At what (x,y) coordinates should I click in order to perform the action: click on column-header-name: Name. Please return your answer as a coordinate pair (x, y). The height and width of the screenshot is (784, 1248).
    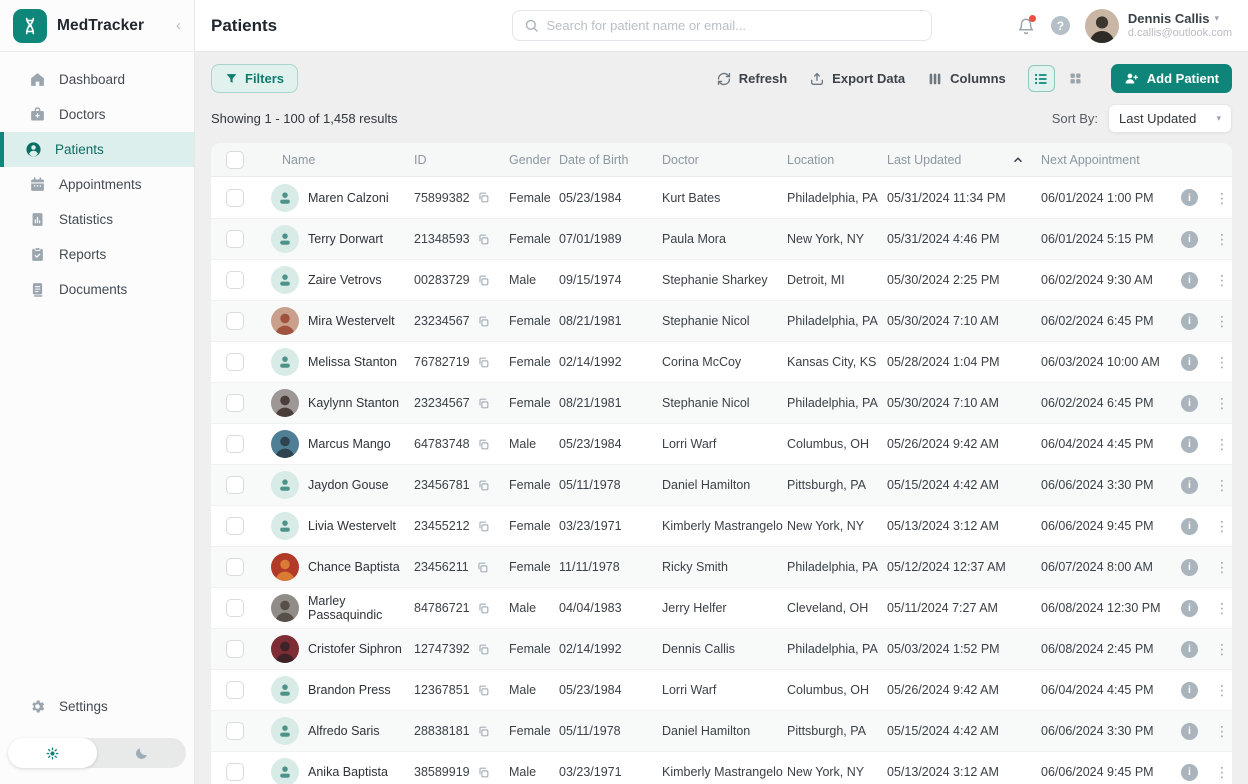
    Looking at the image, I should click on (299, 159).